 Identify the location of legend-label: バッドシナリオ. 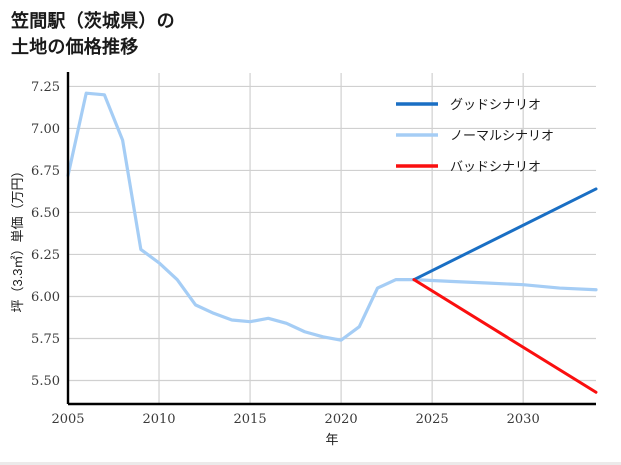
(495, 166).